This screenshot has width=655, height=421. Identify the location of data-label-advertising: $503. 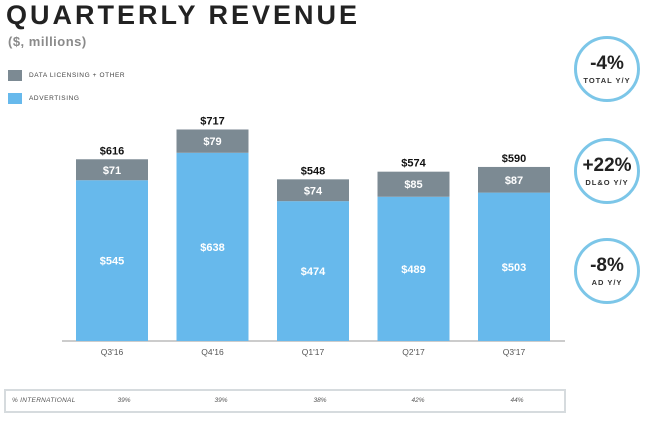
(514, 268).